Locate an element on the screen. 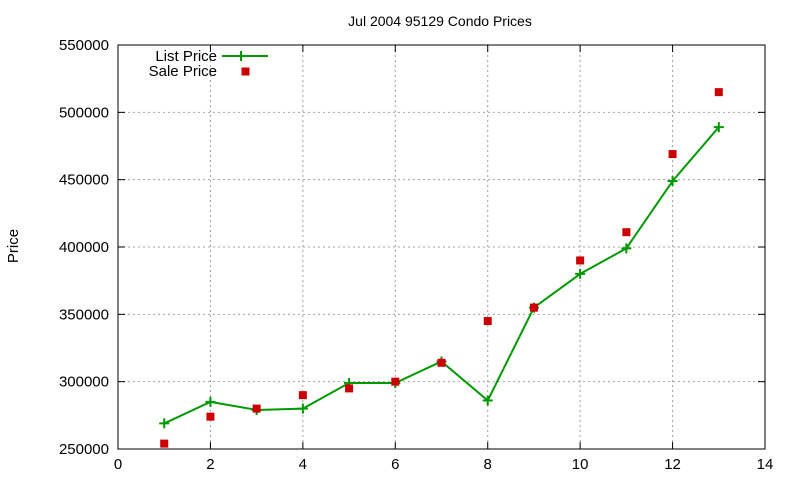  y-axis-label: Price is located at coordinates (13, 246).